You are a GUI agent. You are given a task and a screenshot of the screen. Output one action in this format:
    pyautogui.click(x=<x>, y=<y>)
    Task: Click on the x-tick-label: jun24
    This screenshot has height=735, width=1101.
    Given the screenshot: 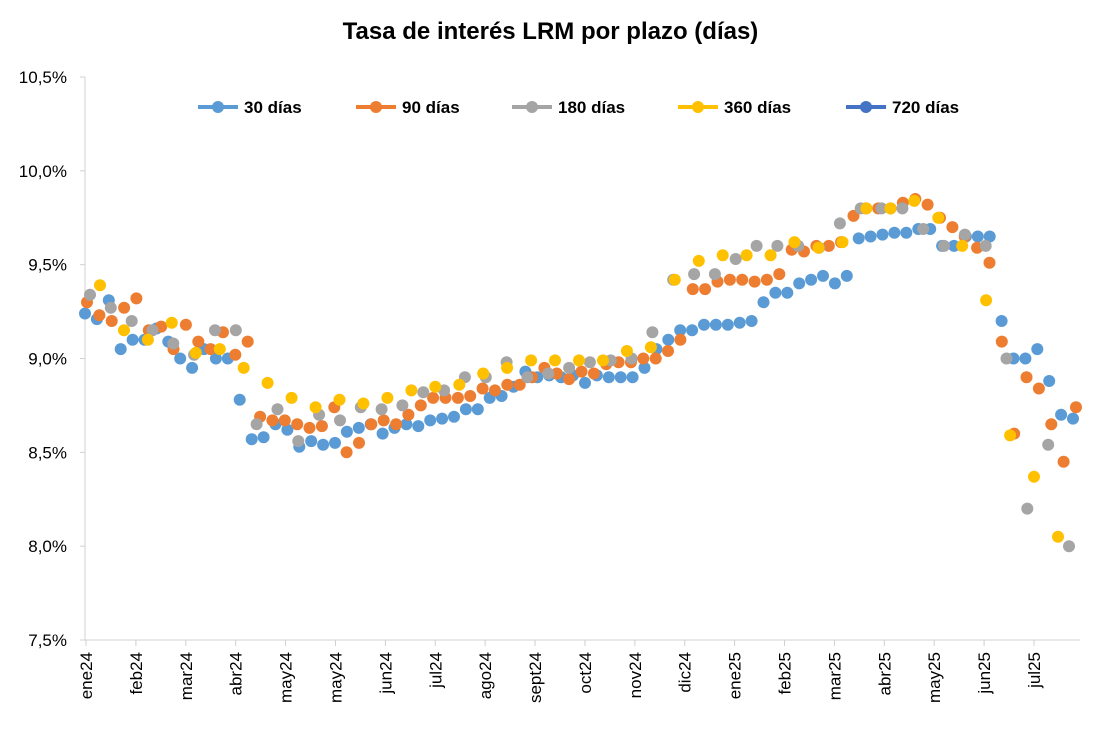 What is the action you would take?
    pyautogui.click(x=385, y=673)
    